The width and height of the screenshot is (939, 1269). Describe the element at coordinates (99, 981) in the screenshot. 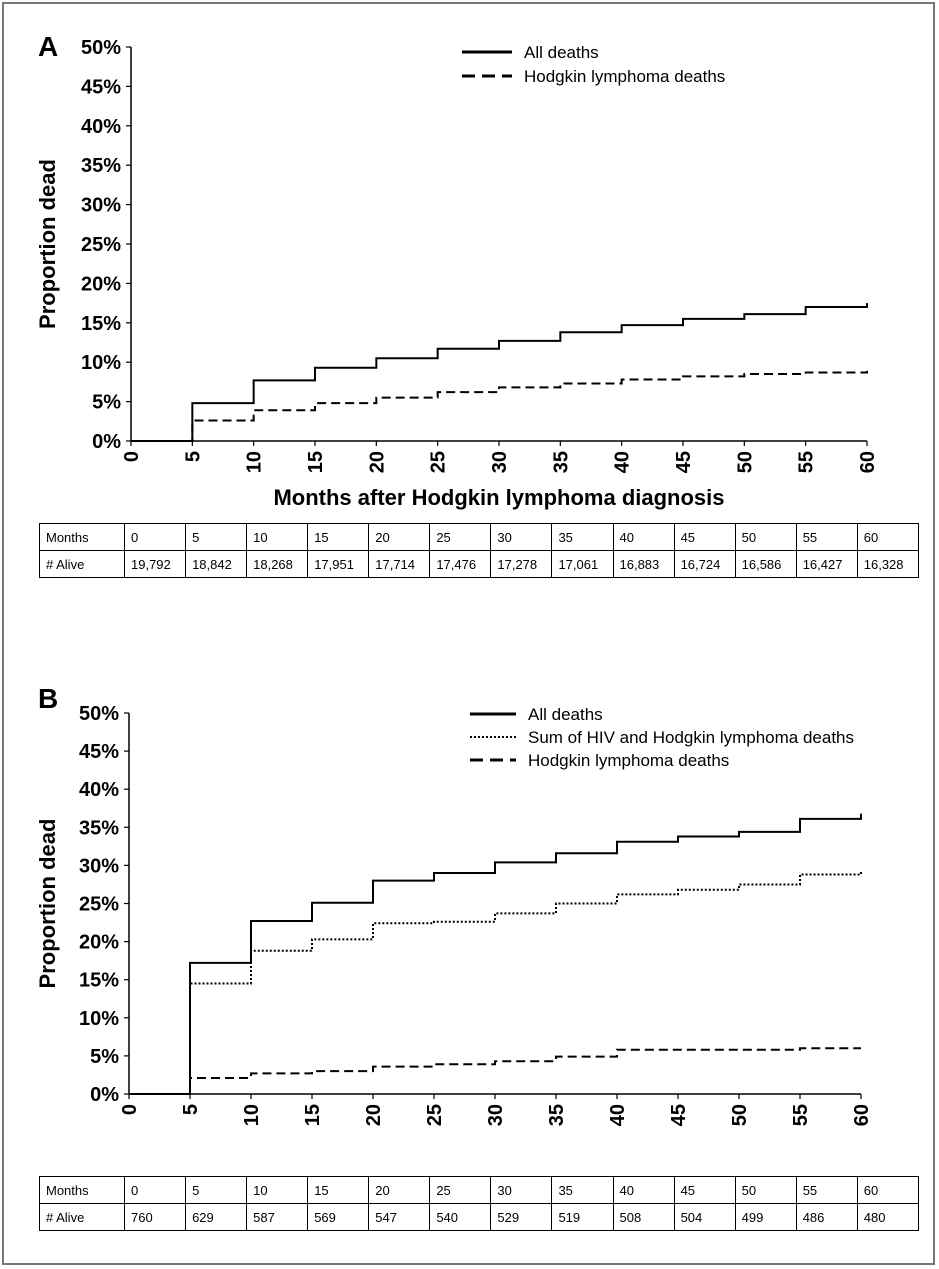

I see `panel-b-y-tick-label: 15%` at that location.